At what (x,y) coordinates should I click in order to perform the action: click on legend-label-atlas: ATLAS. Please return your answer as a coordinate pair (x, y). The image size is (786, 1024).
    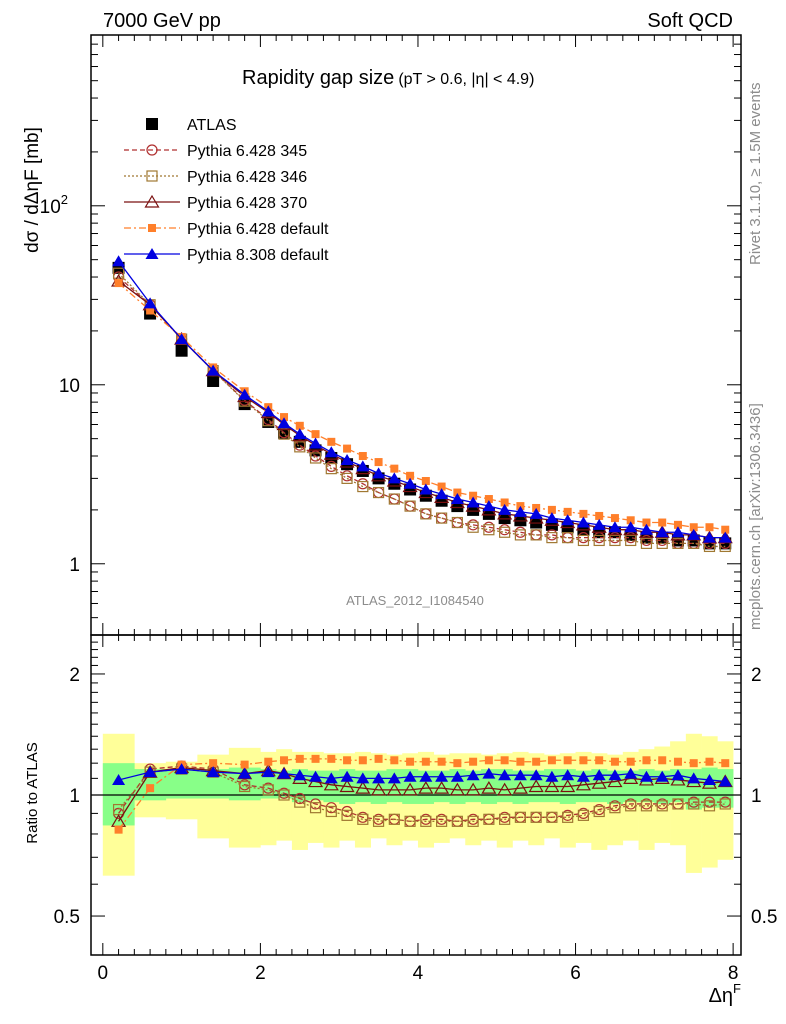
    Looking at the image, I should click on (212, 125).